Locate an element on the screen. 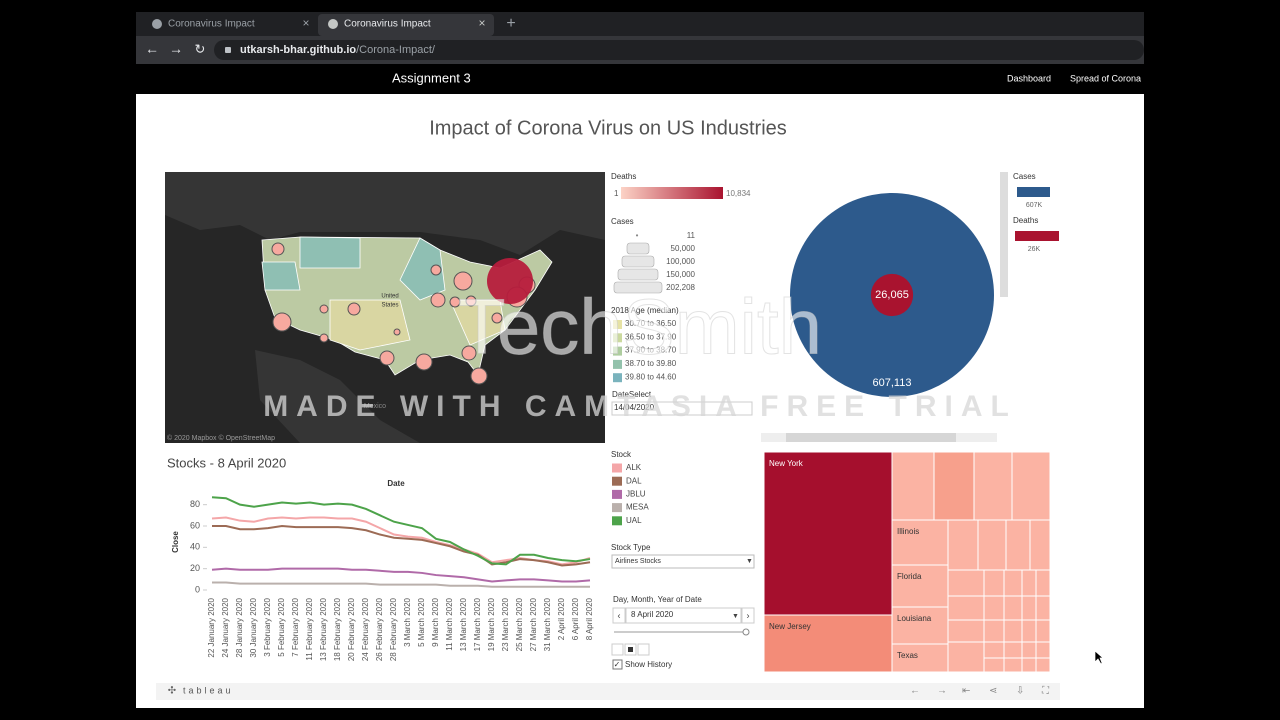 Image resolution: width=1280 pixels, height=720 pixels. legend-label: 30.70 to 36.50 is located at coordinates (651, 323).